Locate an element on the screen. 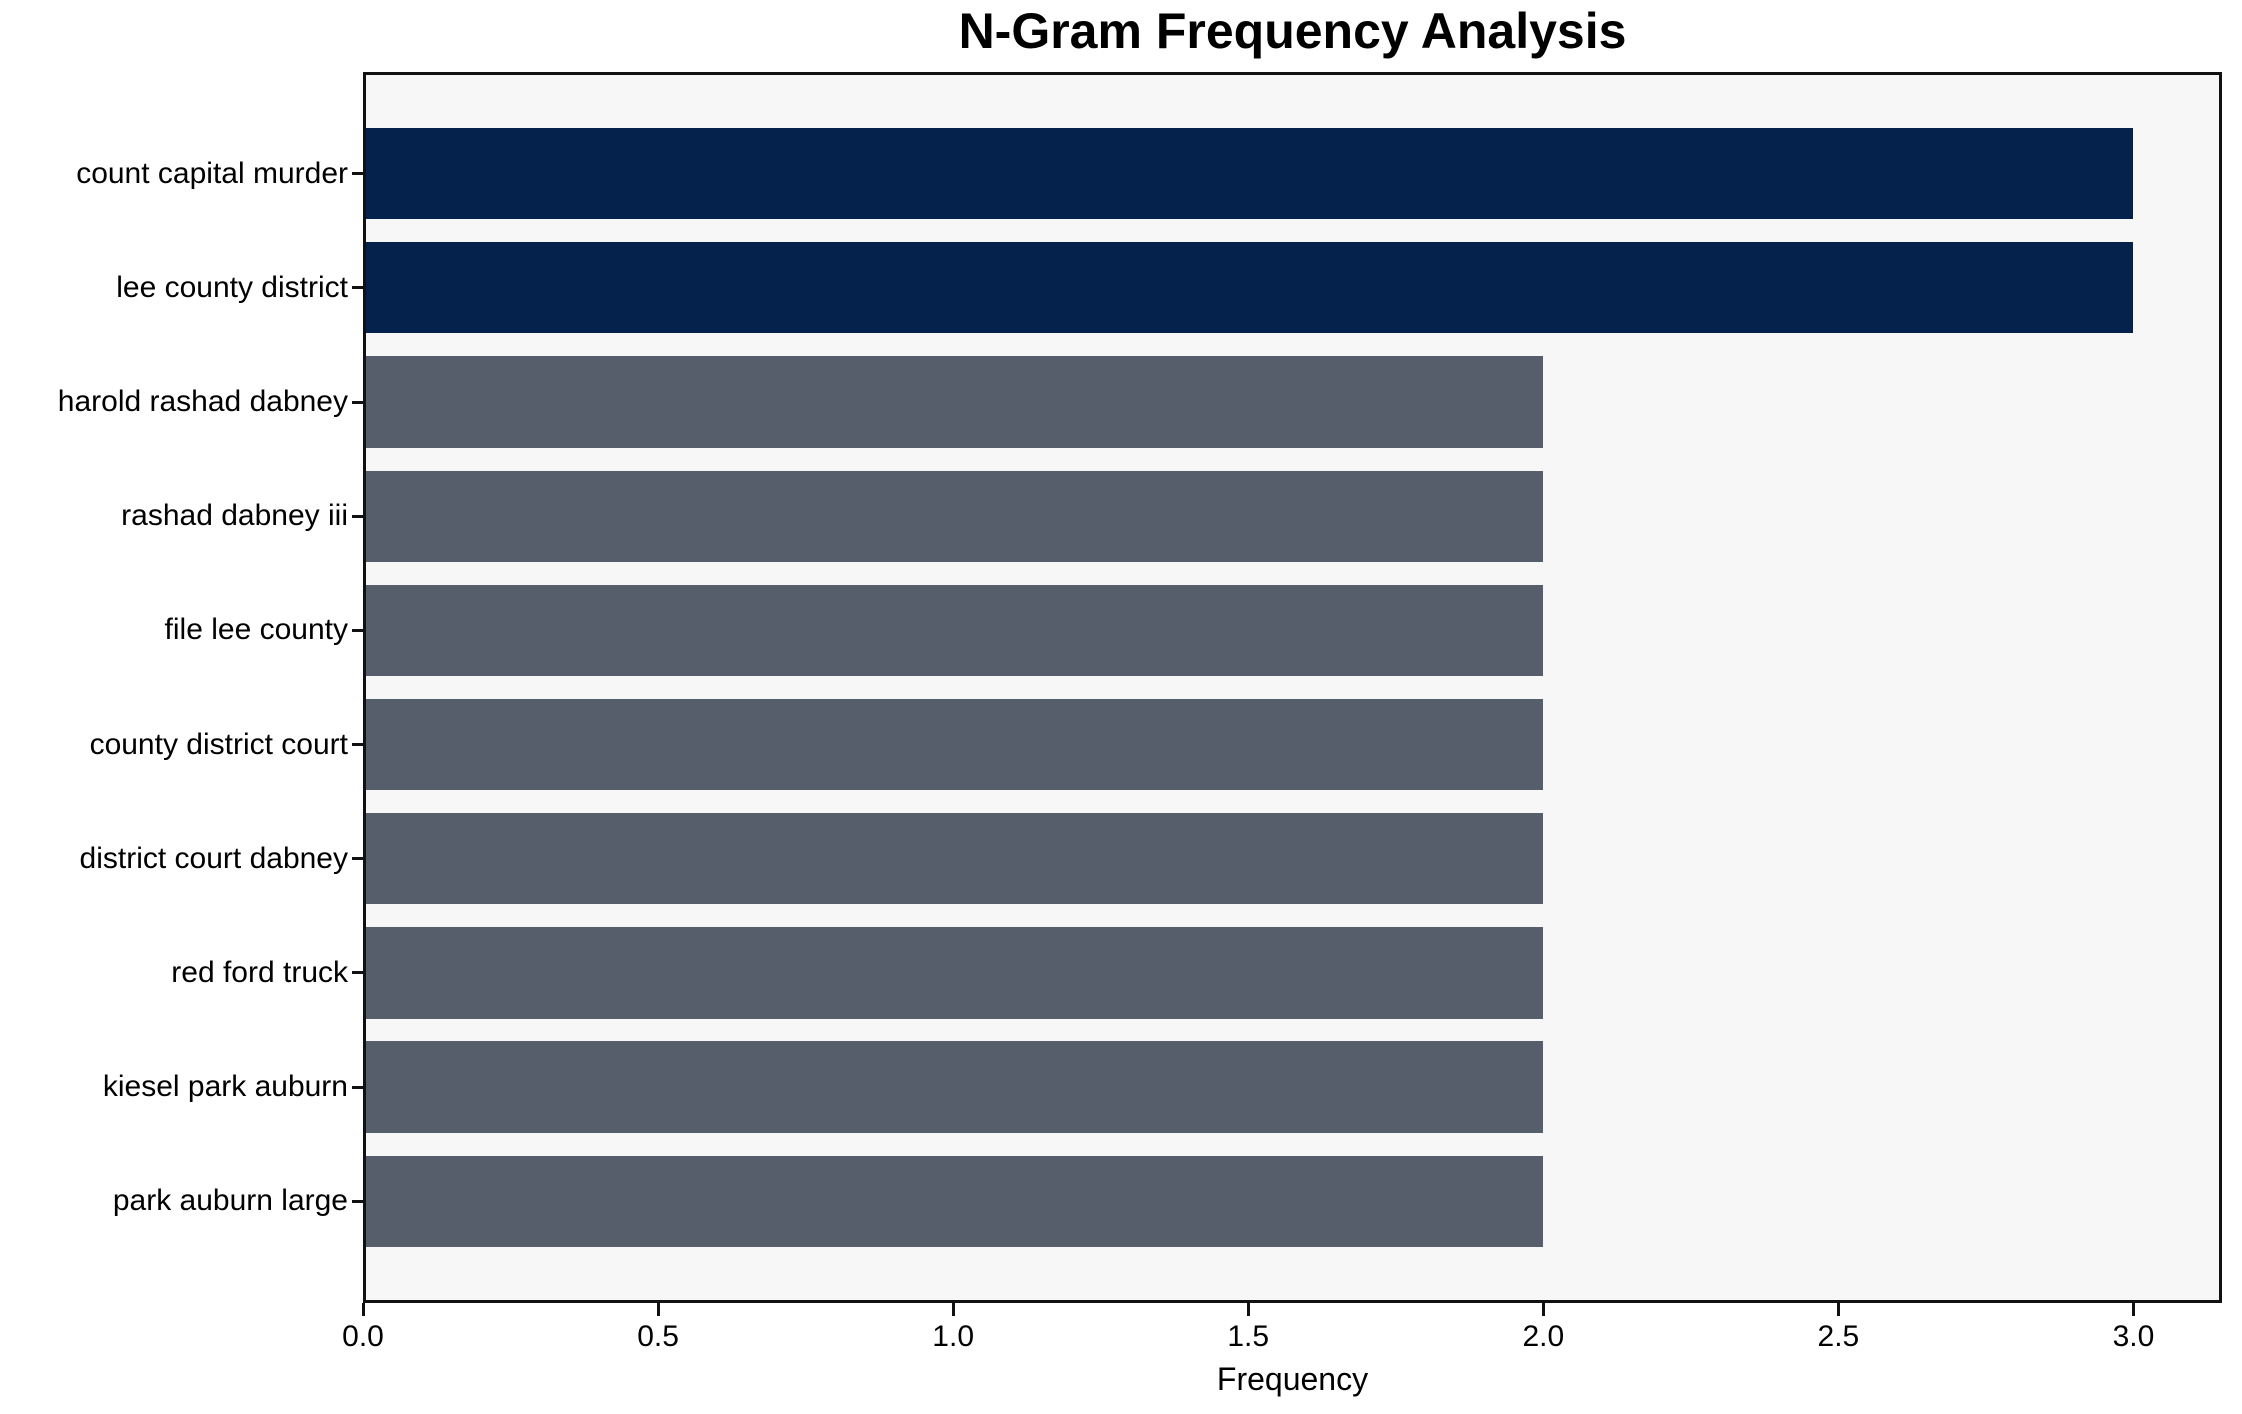 The height and width of the screenshot is (1414, 2242). y-tick-label: file lee county is located at coordinates (256, 630).